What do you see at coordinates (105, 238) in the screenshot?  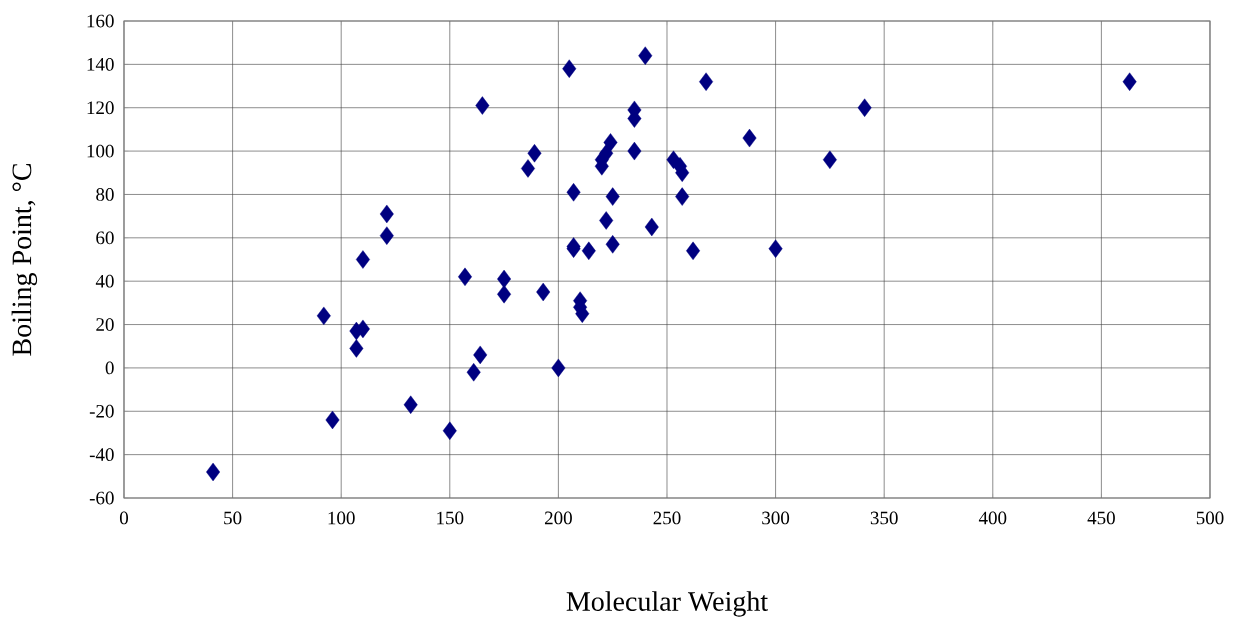 I see `y-tick-label: 60` at bounding box center [105, 238].